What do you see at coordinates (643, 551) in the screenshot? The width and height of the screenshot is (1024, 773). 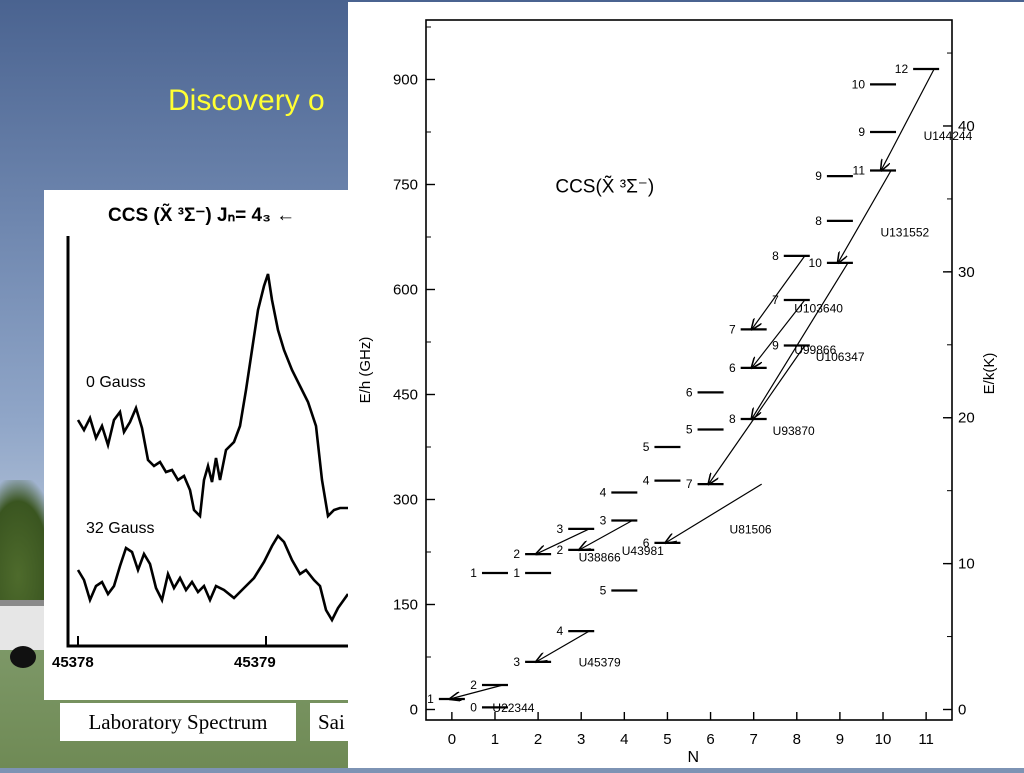 I see `transition-label: U43981` at bounding box center [643, 551].